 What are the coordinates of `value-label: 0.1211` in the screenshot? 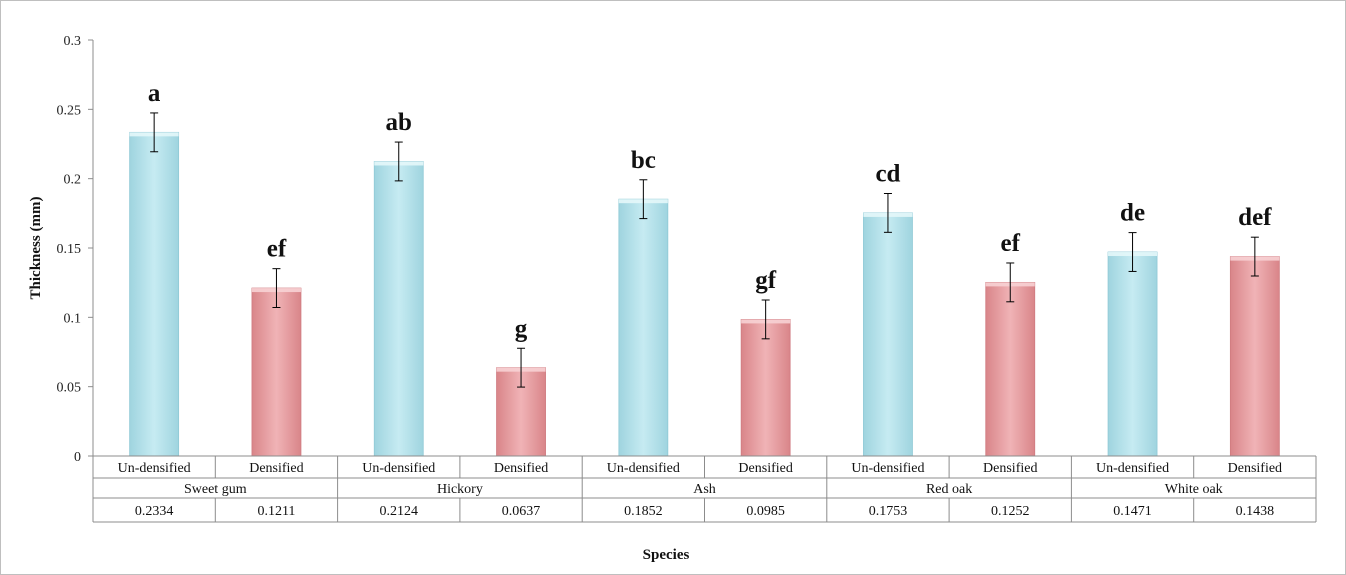 It's located at (276, 511).